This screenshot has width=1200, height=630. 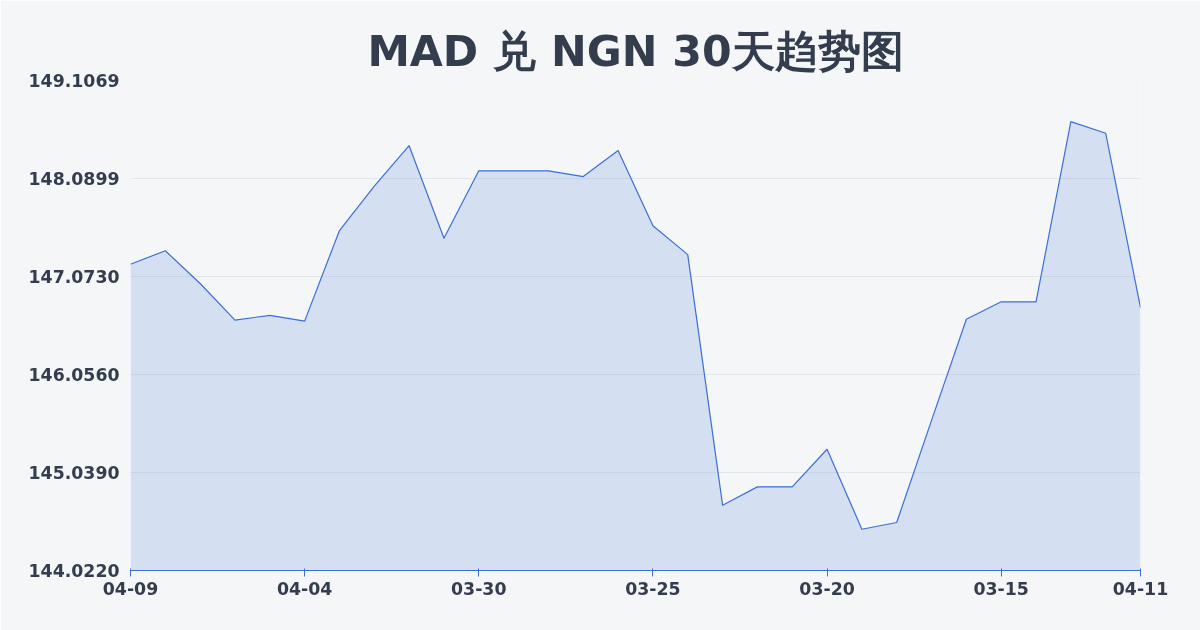 I want to click on x-tick-label: 03-15, so click(x=1001, y=588).